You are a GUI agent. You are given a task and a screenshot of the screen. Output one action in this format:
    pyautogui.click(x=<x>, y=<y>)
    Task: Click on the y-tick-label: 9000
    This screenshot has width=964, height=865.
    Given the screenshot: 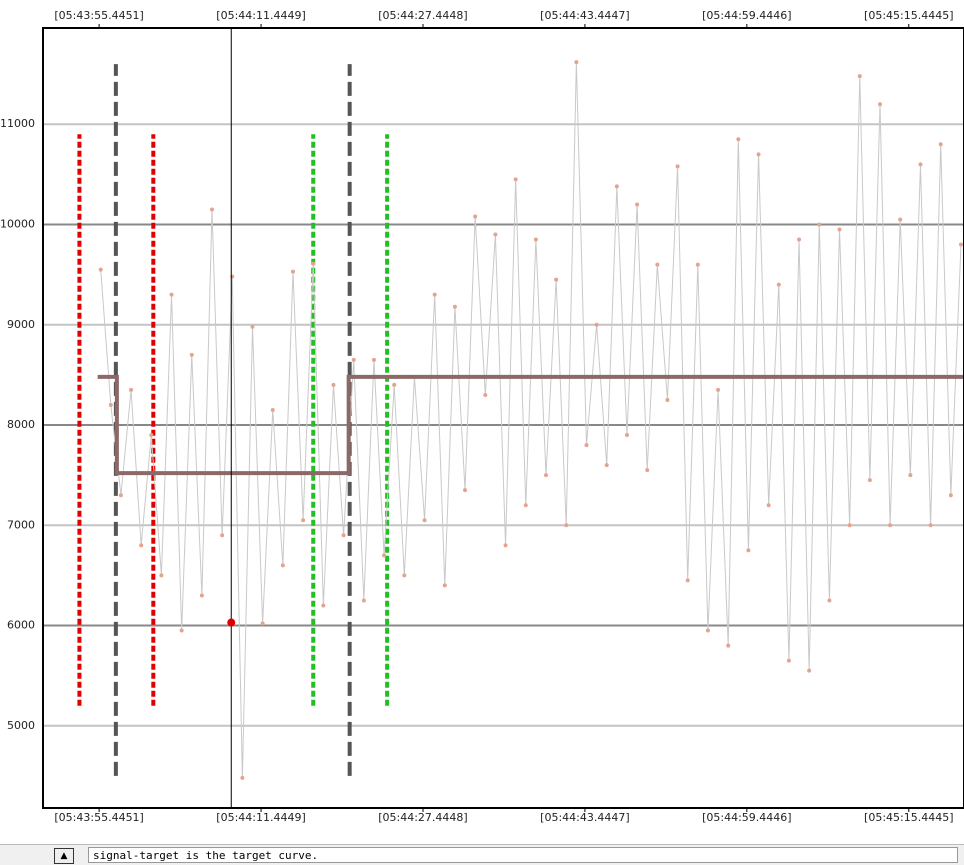 What is the action you would take?
    pyautogui.click(x=21, y=324)
    